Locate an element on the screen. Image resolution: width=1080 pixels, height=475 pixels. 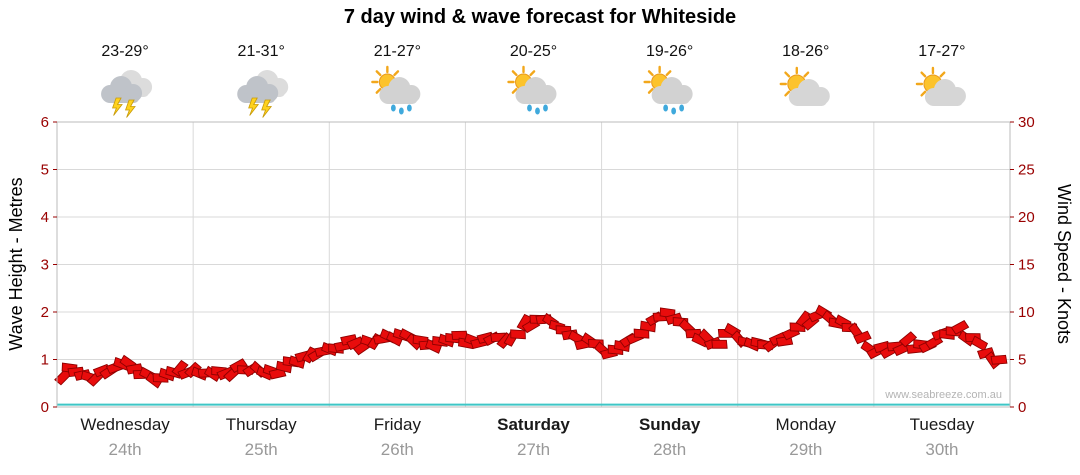
right-tick-label: 25 is located at coordinates (1026, 170).